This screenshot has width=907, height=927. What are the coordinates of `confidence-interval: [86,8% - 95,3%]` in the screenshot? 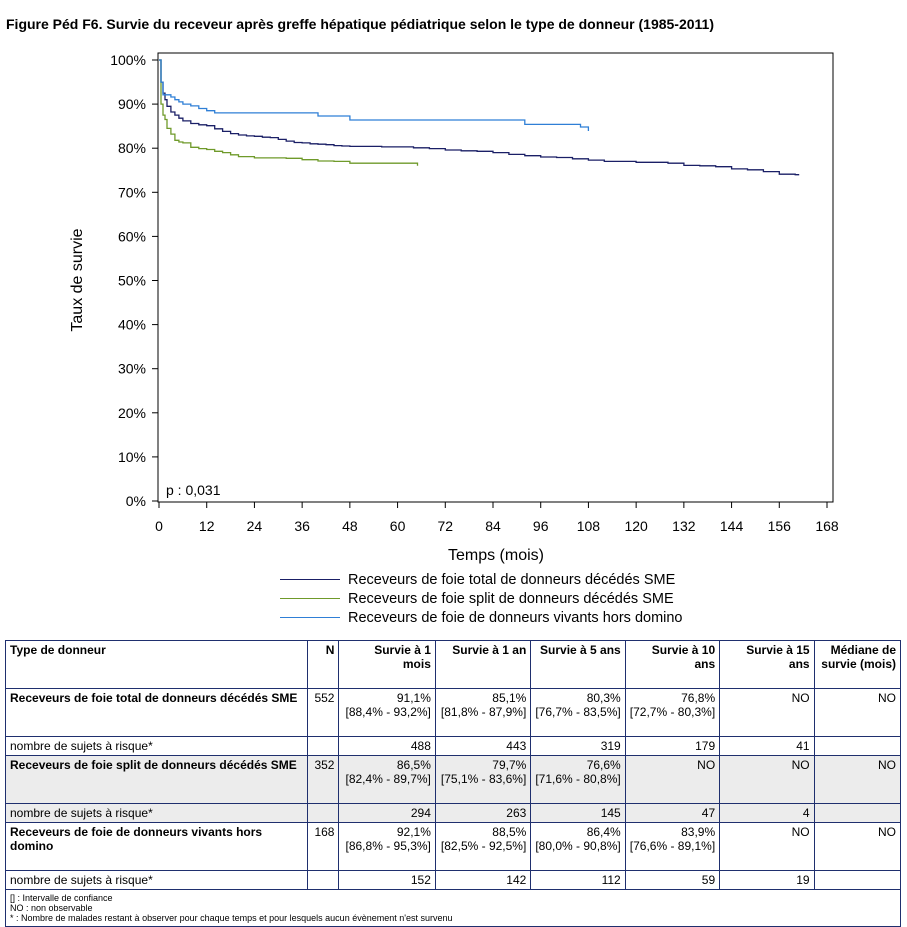 It's located at (388, 846).